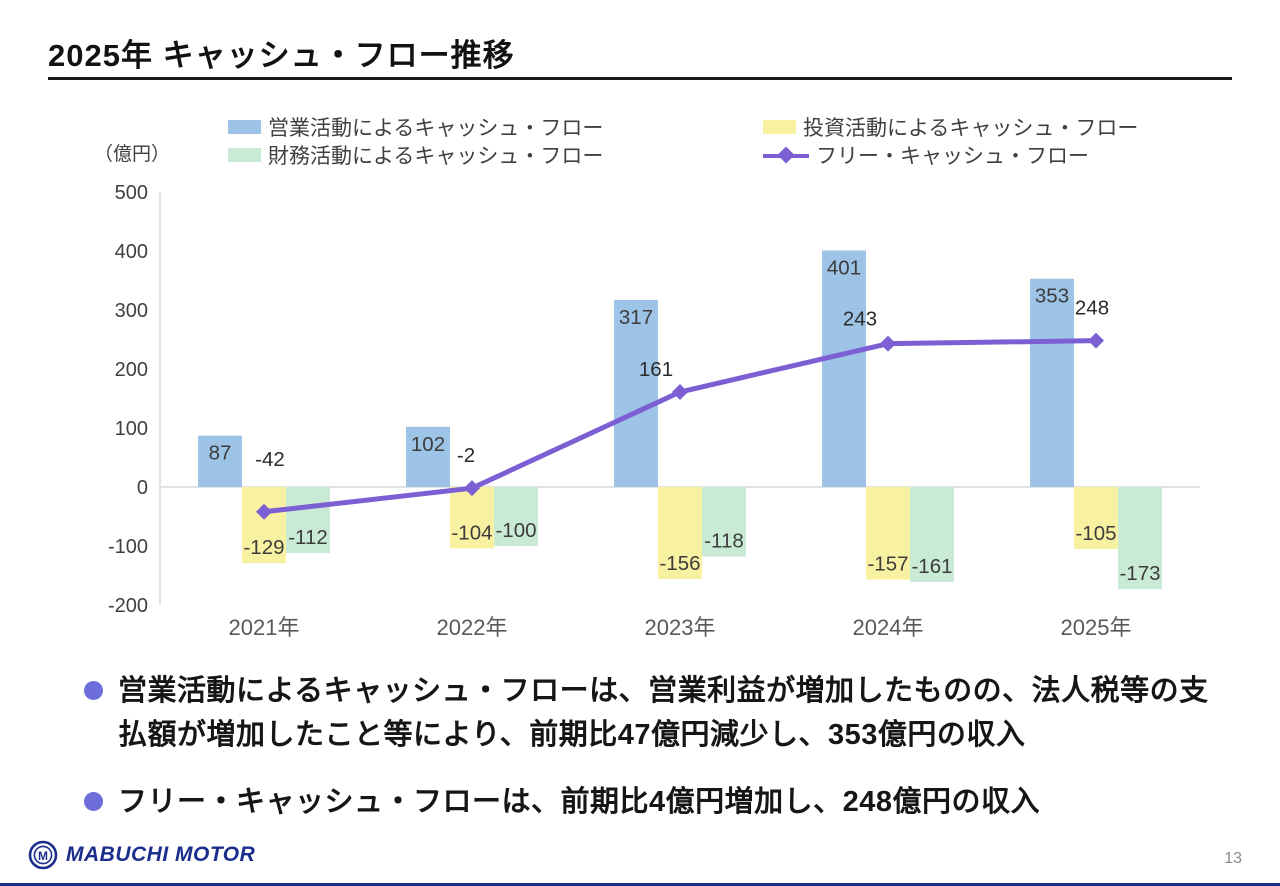  Describe the element at coordinates (1092, 308) in the screenshot. I see `line-value-label: 248` at that location.